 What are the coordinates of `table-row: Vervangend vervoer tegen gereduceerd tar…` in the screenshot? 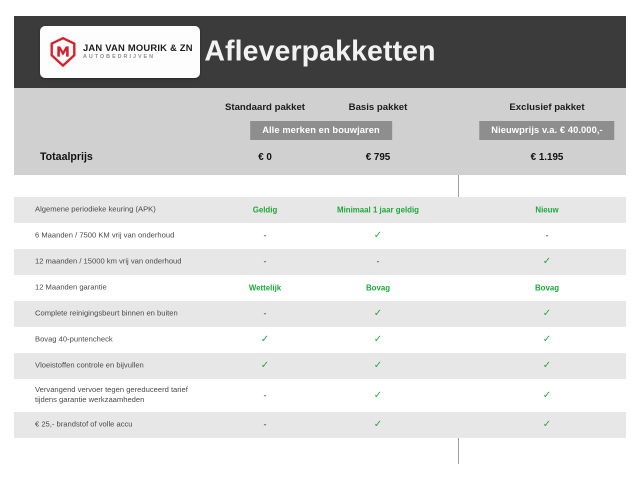 It's located at (320, 395).